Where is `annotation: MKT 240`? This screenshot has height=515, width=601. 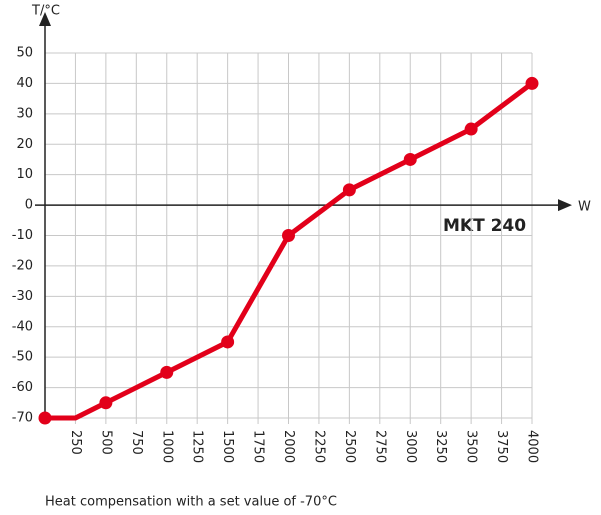 annotation: MKT 240 is located at coordinates (484, 226).